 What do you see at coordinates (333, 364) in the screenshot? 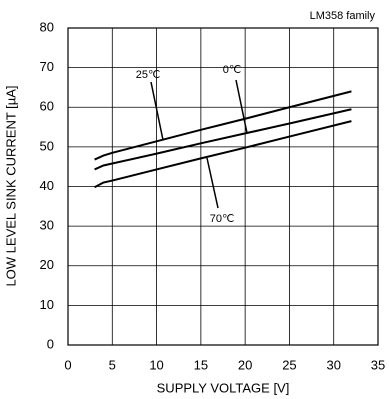
I see `x-tick-label: 30` at bounding box center [333, 364].